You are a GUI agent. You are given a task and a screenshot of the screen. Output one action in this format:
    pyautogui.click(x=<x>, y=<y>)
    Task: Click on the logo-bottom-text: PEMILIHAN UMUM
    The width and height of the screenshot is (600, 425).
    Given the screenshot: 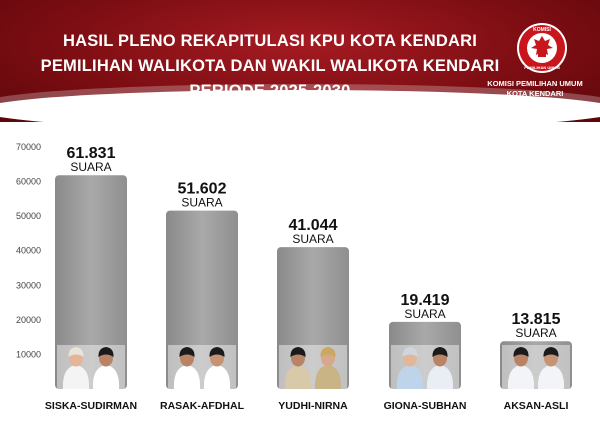 What is the action you would take?
    pyautogui.click(x=542, y=67)
    